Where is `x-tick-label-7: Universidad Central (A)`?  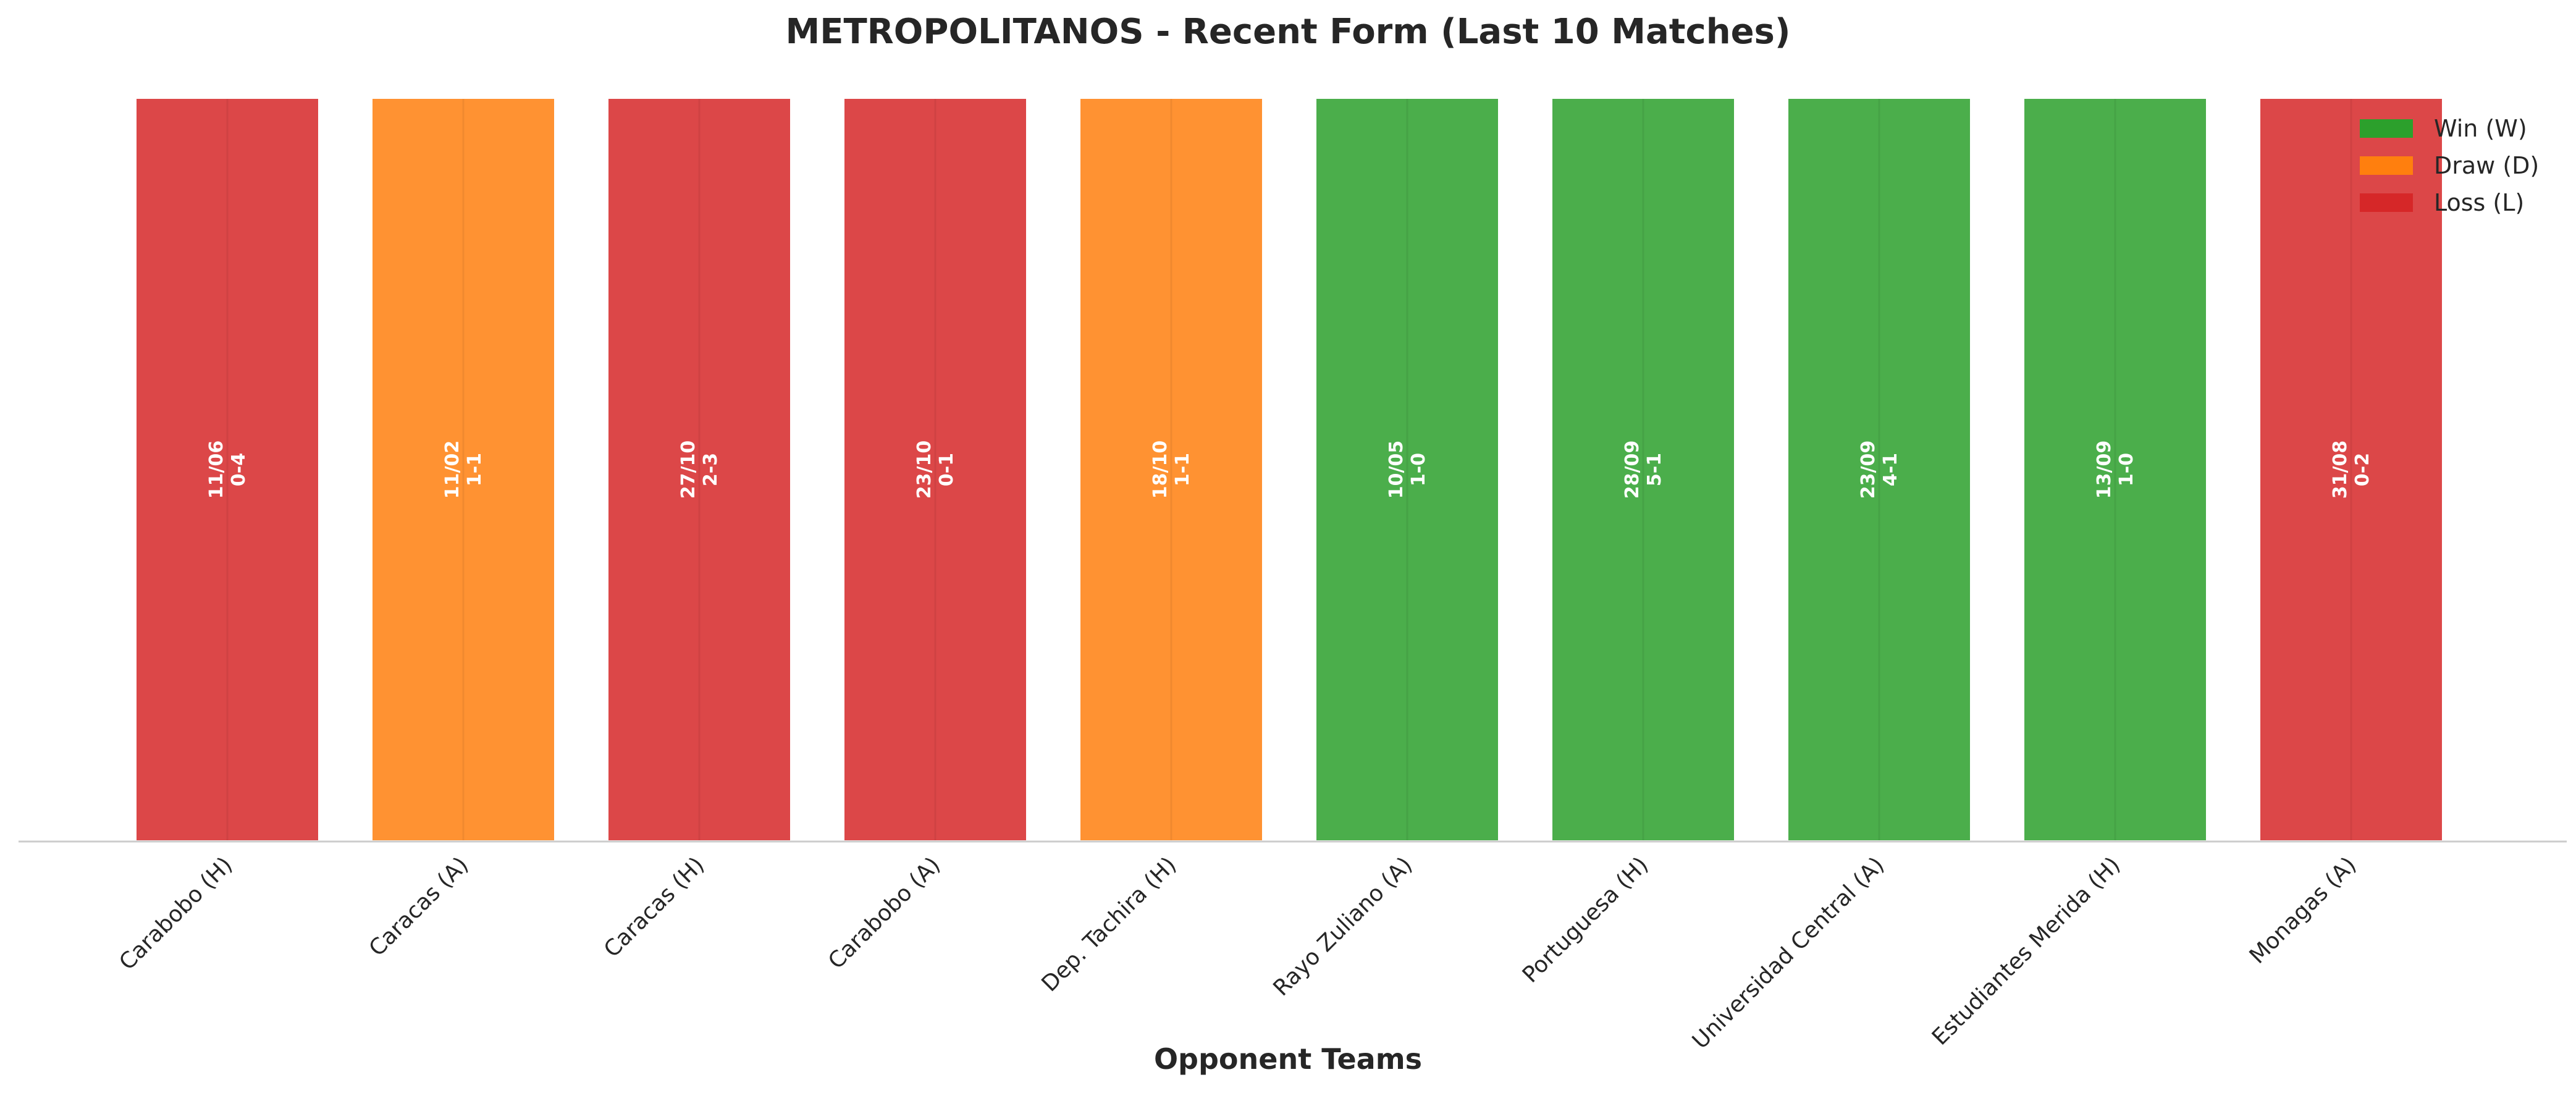 x-tick-label-7: Universidad Central (A) is located at coordinates (1788, 953).